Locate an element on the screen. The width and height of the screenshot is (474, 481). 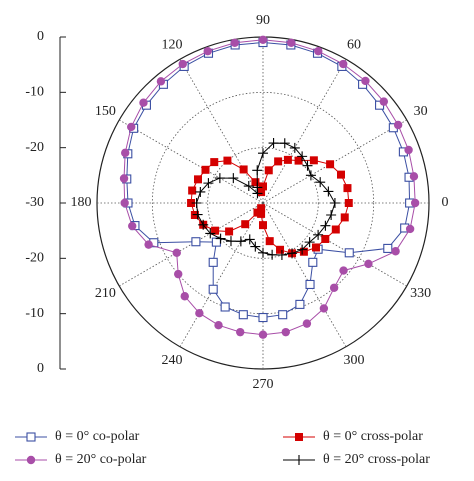
r-tick-label: 0 is located at coordinates (40, 368).